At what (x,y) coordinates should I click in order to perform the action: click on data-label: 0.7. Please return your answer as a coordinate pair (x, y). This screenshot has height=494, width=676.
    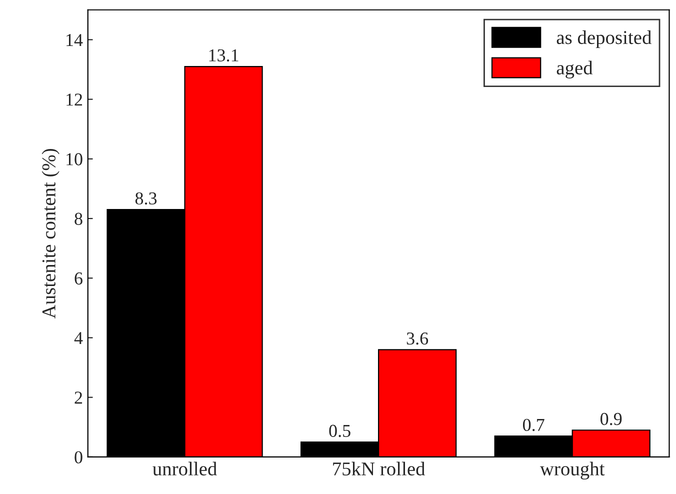
    Looking at the image, I should click on (533, 425).